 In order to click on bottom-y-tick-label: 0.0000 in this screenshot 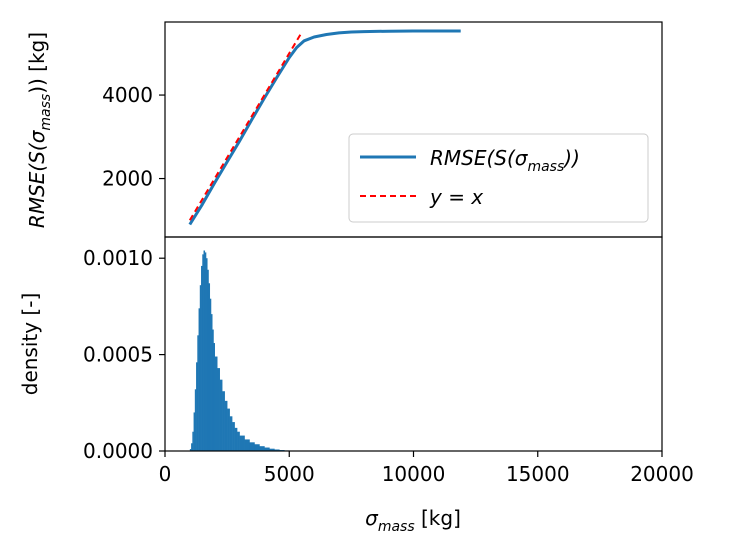, I will do `click(118, 451)`.